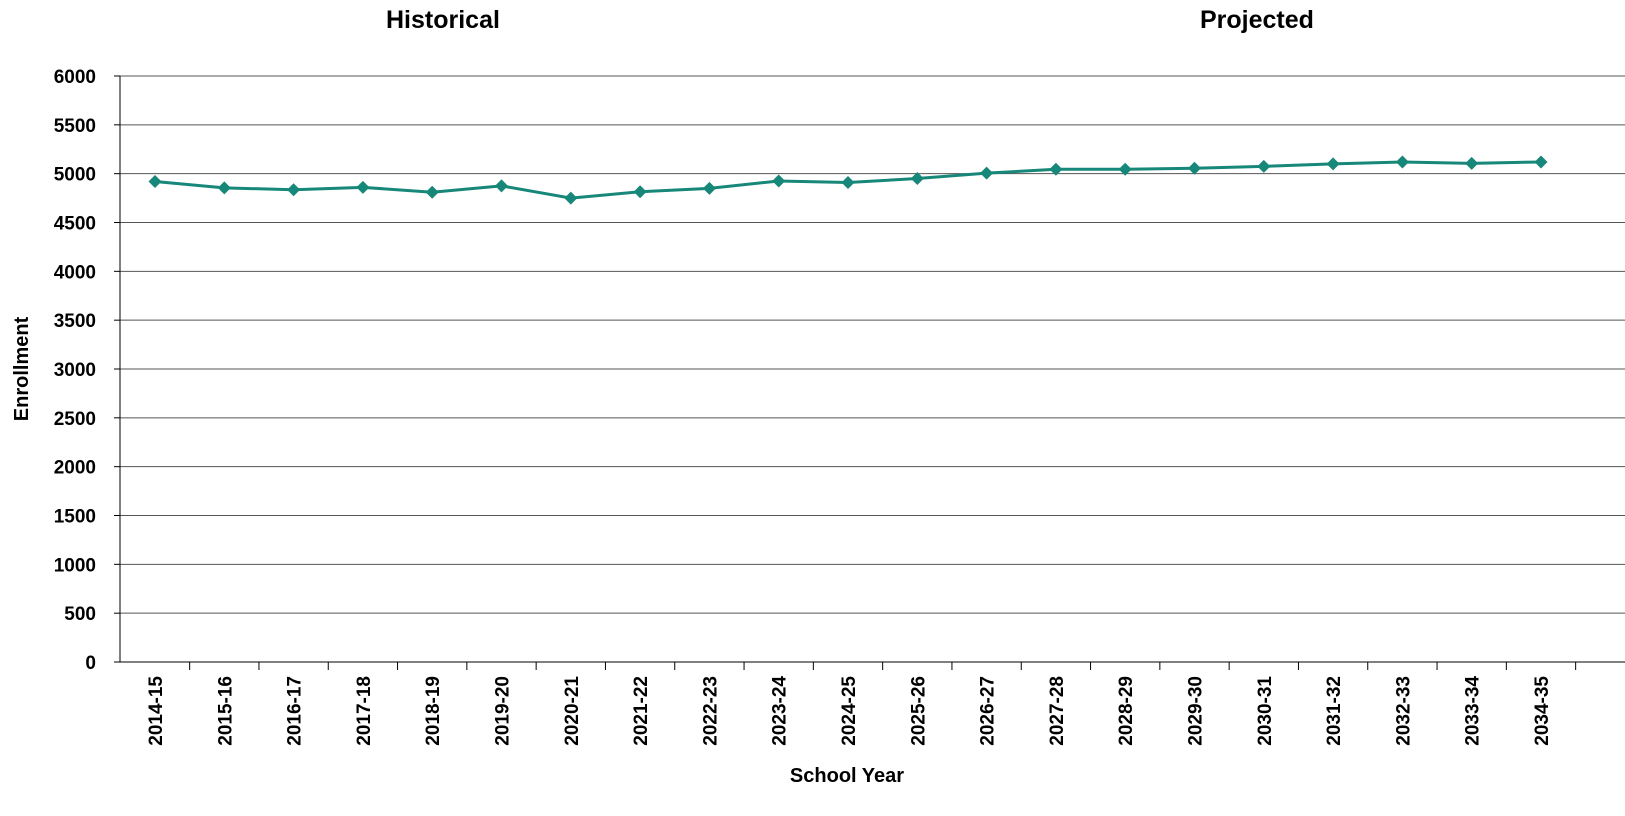  I want to click on x-tick-label: 2019-20, so click(503, 711).